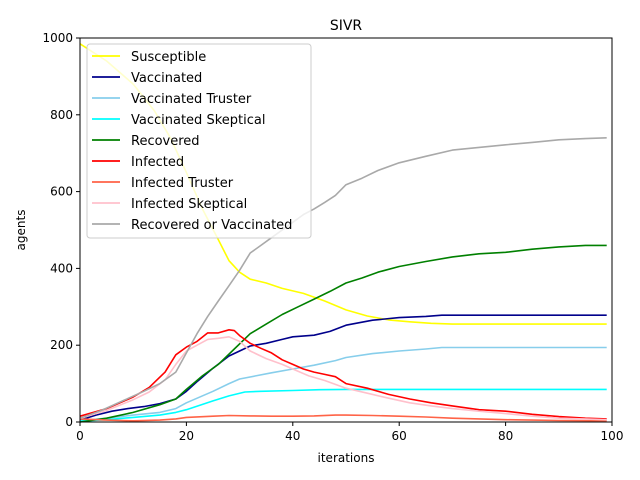 The height and width of the screenshot is (480, 640). I want to click on legend-label: Infected, so click(157, 162).